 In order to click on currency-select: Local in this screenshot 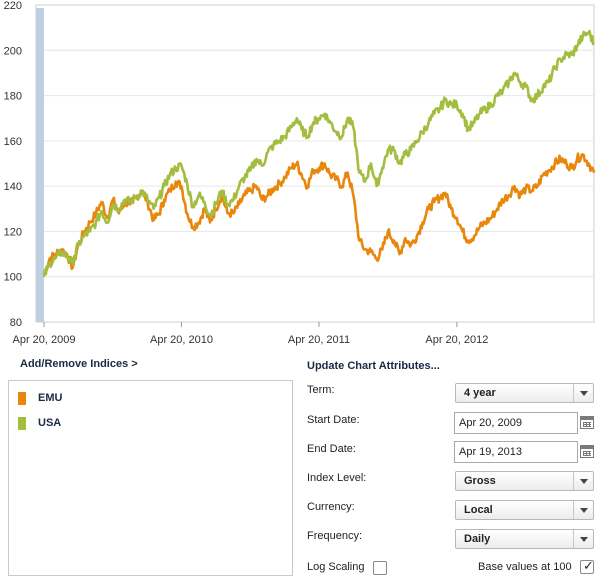, I will do `click(524, 510)`.